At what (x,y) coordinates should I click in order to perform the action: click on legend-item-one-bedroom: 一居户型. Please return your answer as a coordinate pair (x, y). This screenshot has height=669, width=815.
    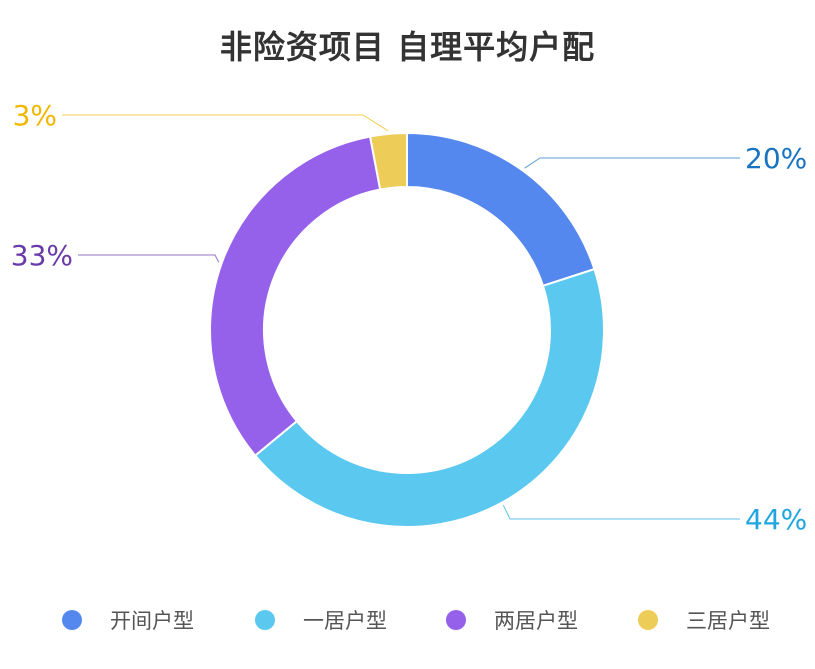
    Looking at the image, I should click on (321, 620).